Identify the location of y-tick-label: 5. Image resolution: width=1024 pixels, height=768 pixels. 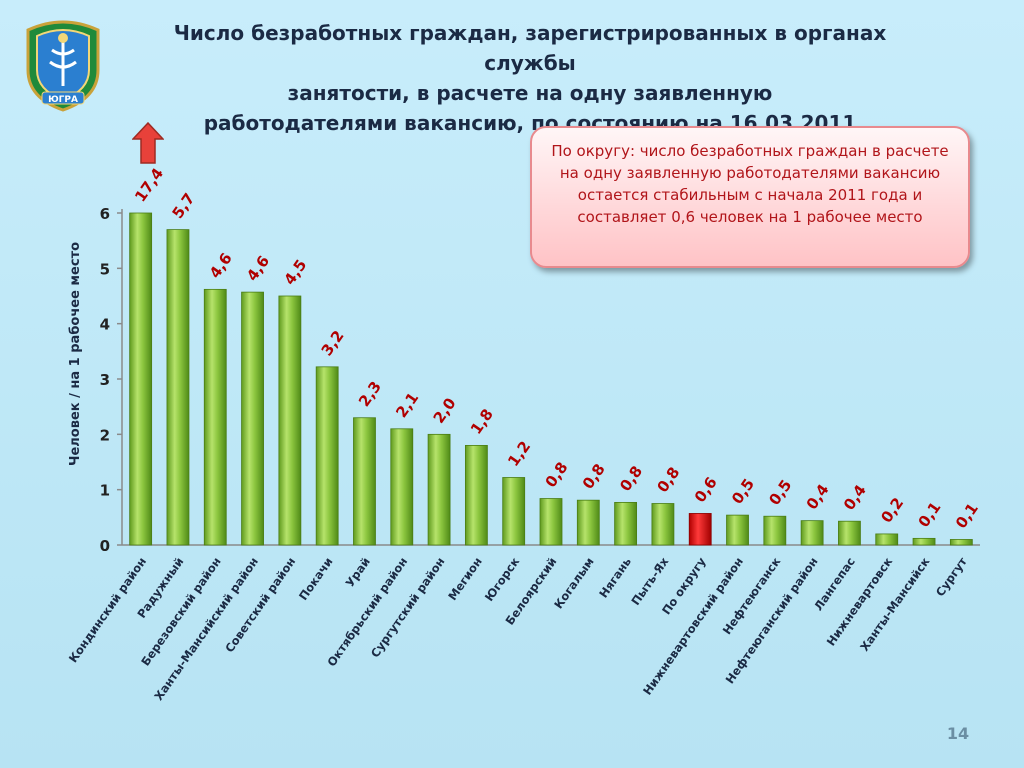
(105, 269).